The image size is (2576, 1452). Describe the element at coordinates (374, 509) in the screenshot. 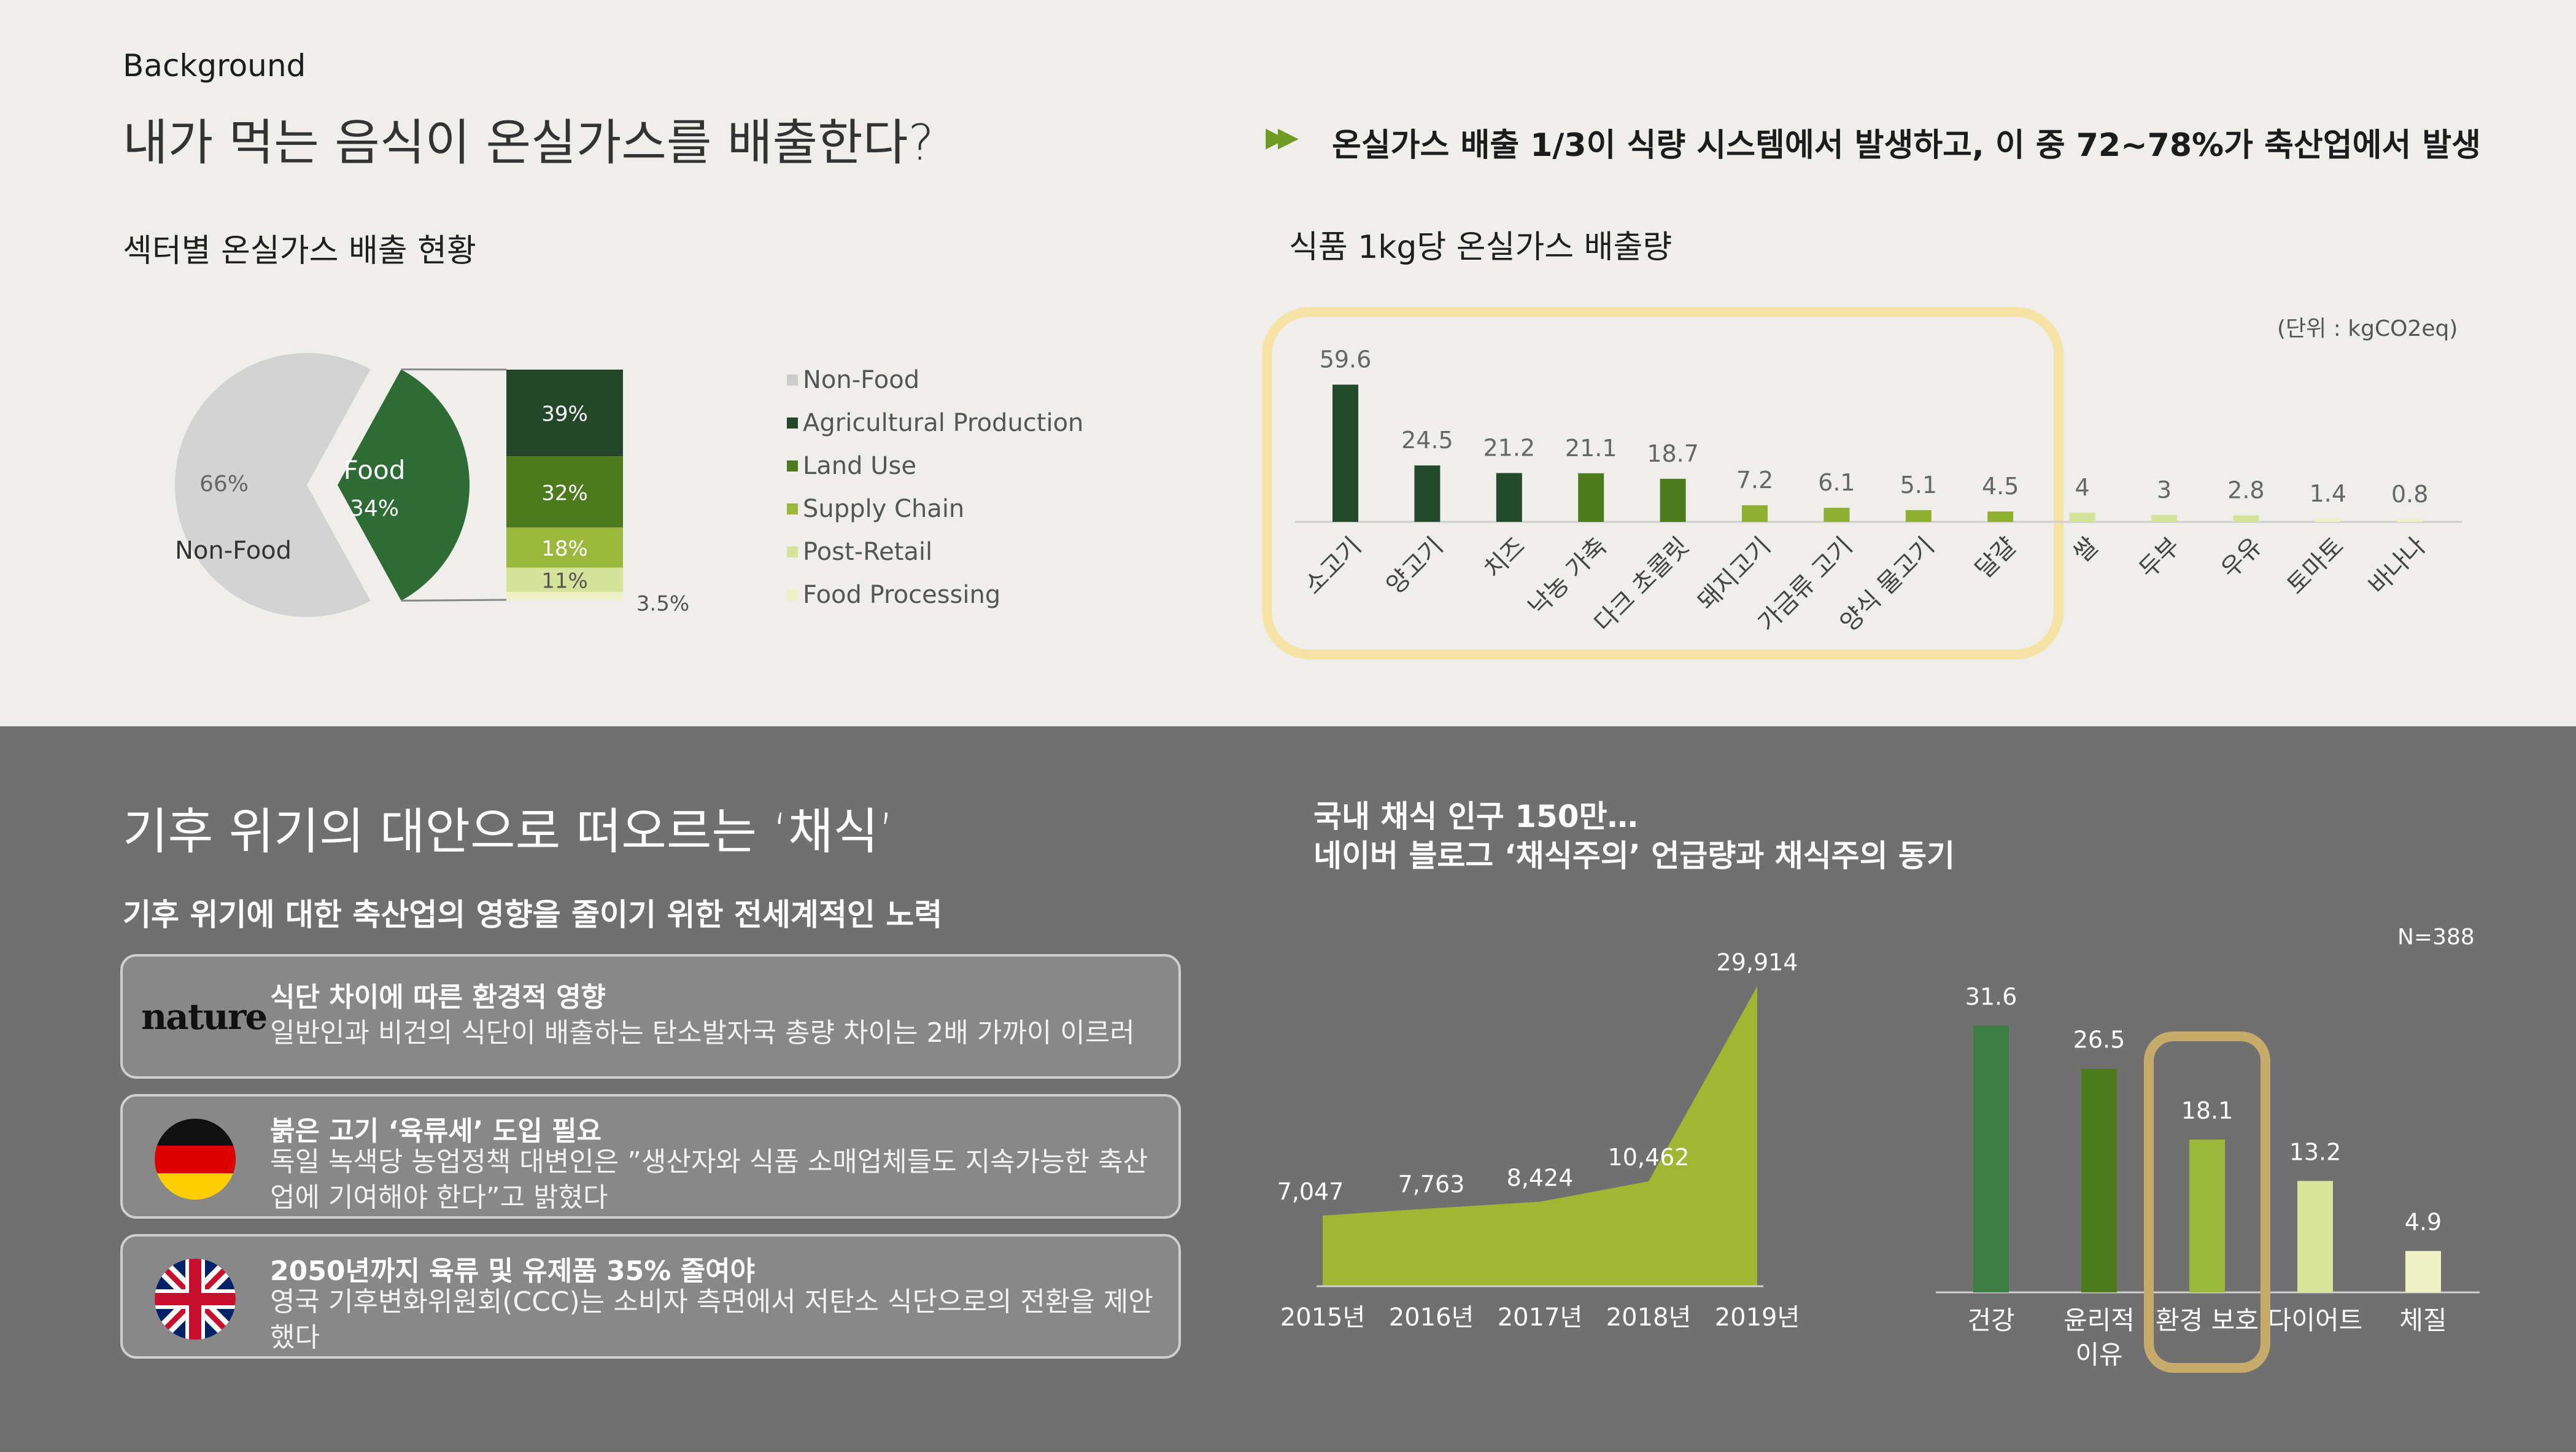

I see `pie-label-food-value: 34%` at that location.